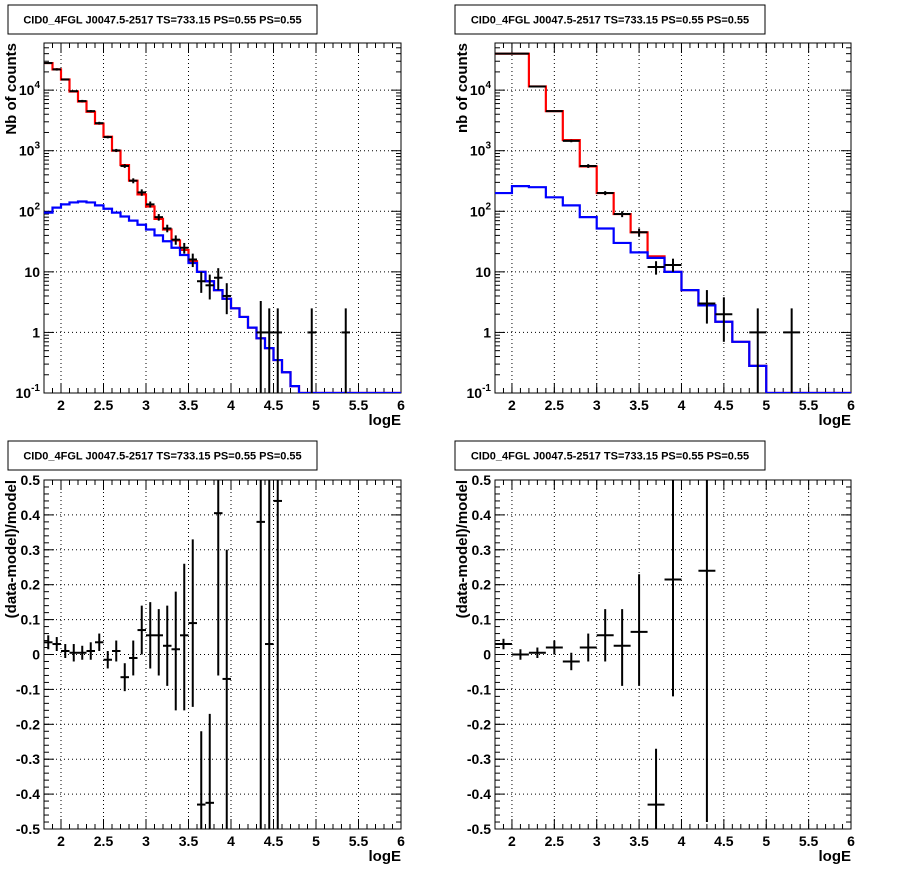 The height and width of the screenshot is (875, 898). I want to click on y-tick-label: 10⁴, so click(30, 89).